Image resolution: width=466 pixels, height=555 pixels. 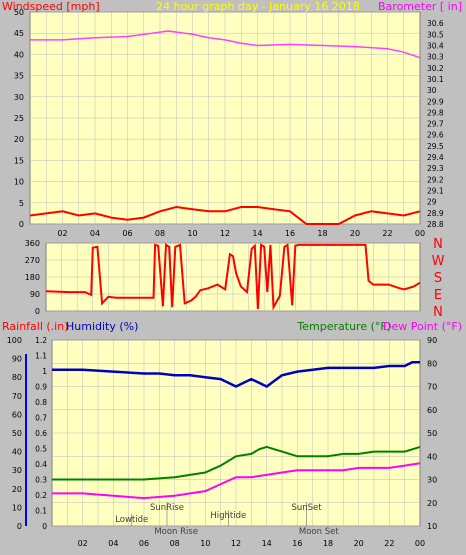 I want to click on barometer-tick-label-29.1: 29.1, so click(x=435, y=191).